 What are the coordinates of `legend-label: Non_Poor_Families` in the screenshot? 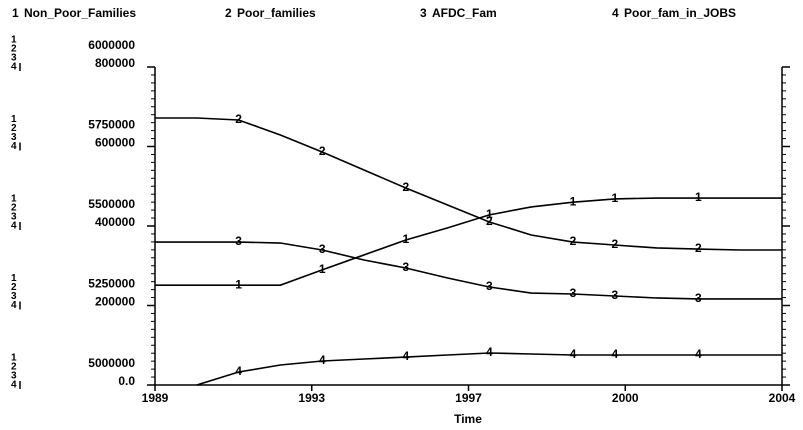 It's located at (80, 13).